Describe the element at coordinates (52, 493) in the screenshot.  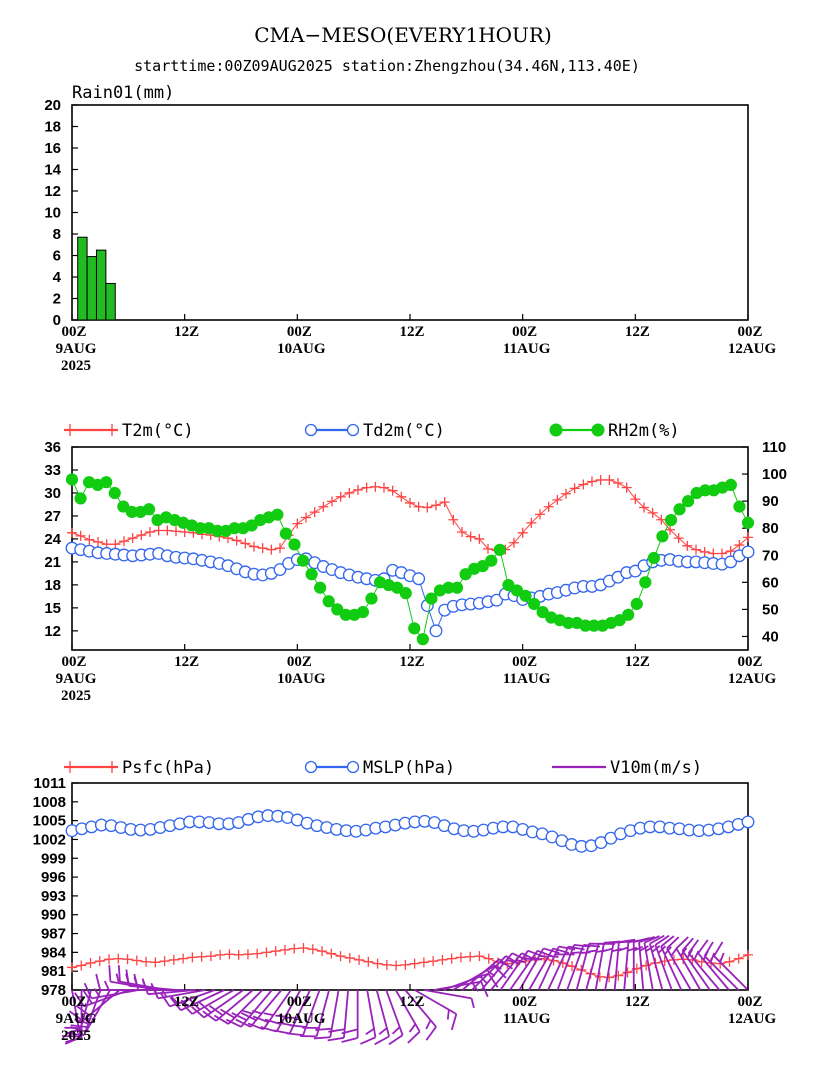
I see `y-tick-label: 30` at that location.